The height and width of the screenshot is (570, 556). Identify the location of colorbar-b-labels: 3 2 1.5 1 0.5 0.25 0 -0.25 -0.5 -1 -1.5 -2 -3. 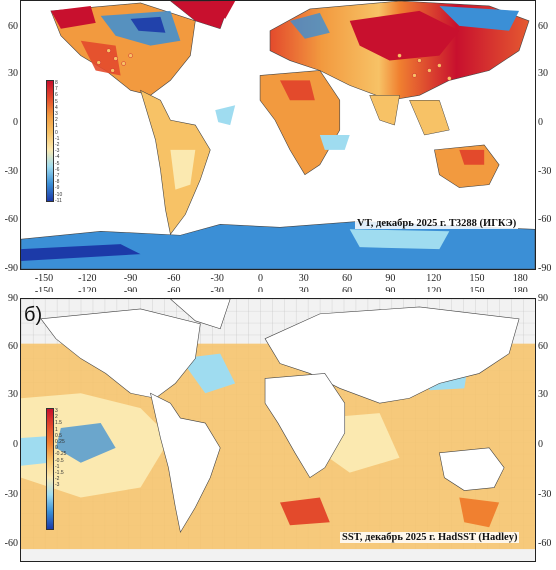
(60, 448).